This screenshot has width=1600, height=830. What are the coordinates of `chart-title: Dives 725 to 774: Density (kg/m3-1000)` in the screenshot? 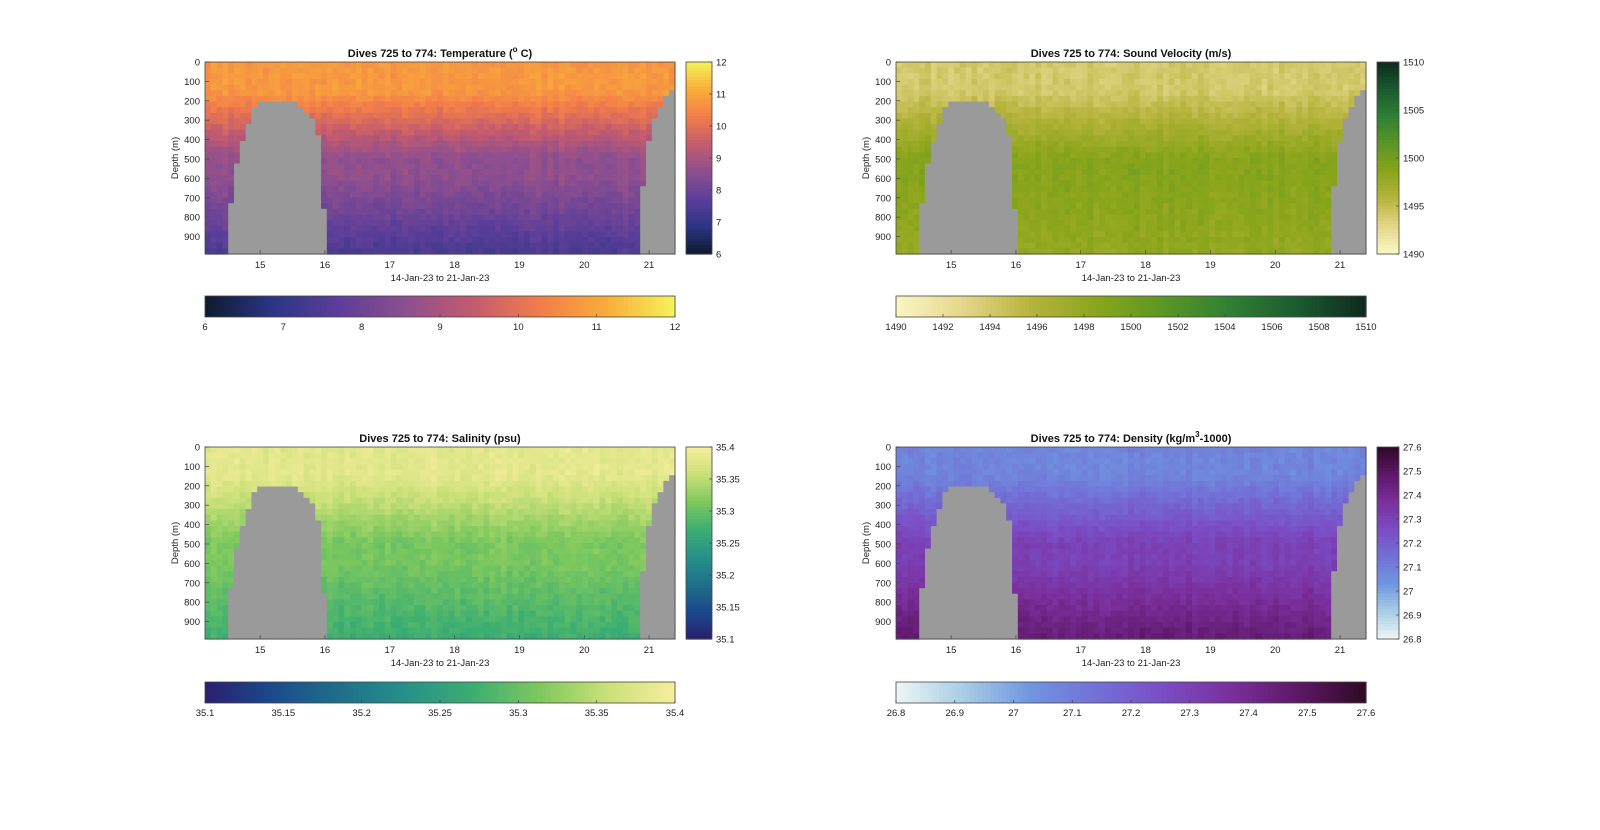 It's located at (1131, 437).